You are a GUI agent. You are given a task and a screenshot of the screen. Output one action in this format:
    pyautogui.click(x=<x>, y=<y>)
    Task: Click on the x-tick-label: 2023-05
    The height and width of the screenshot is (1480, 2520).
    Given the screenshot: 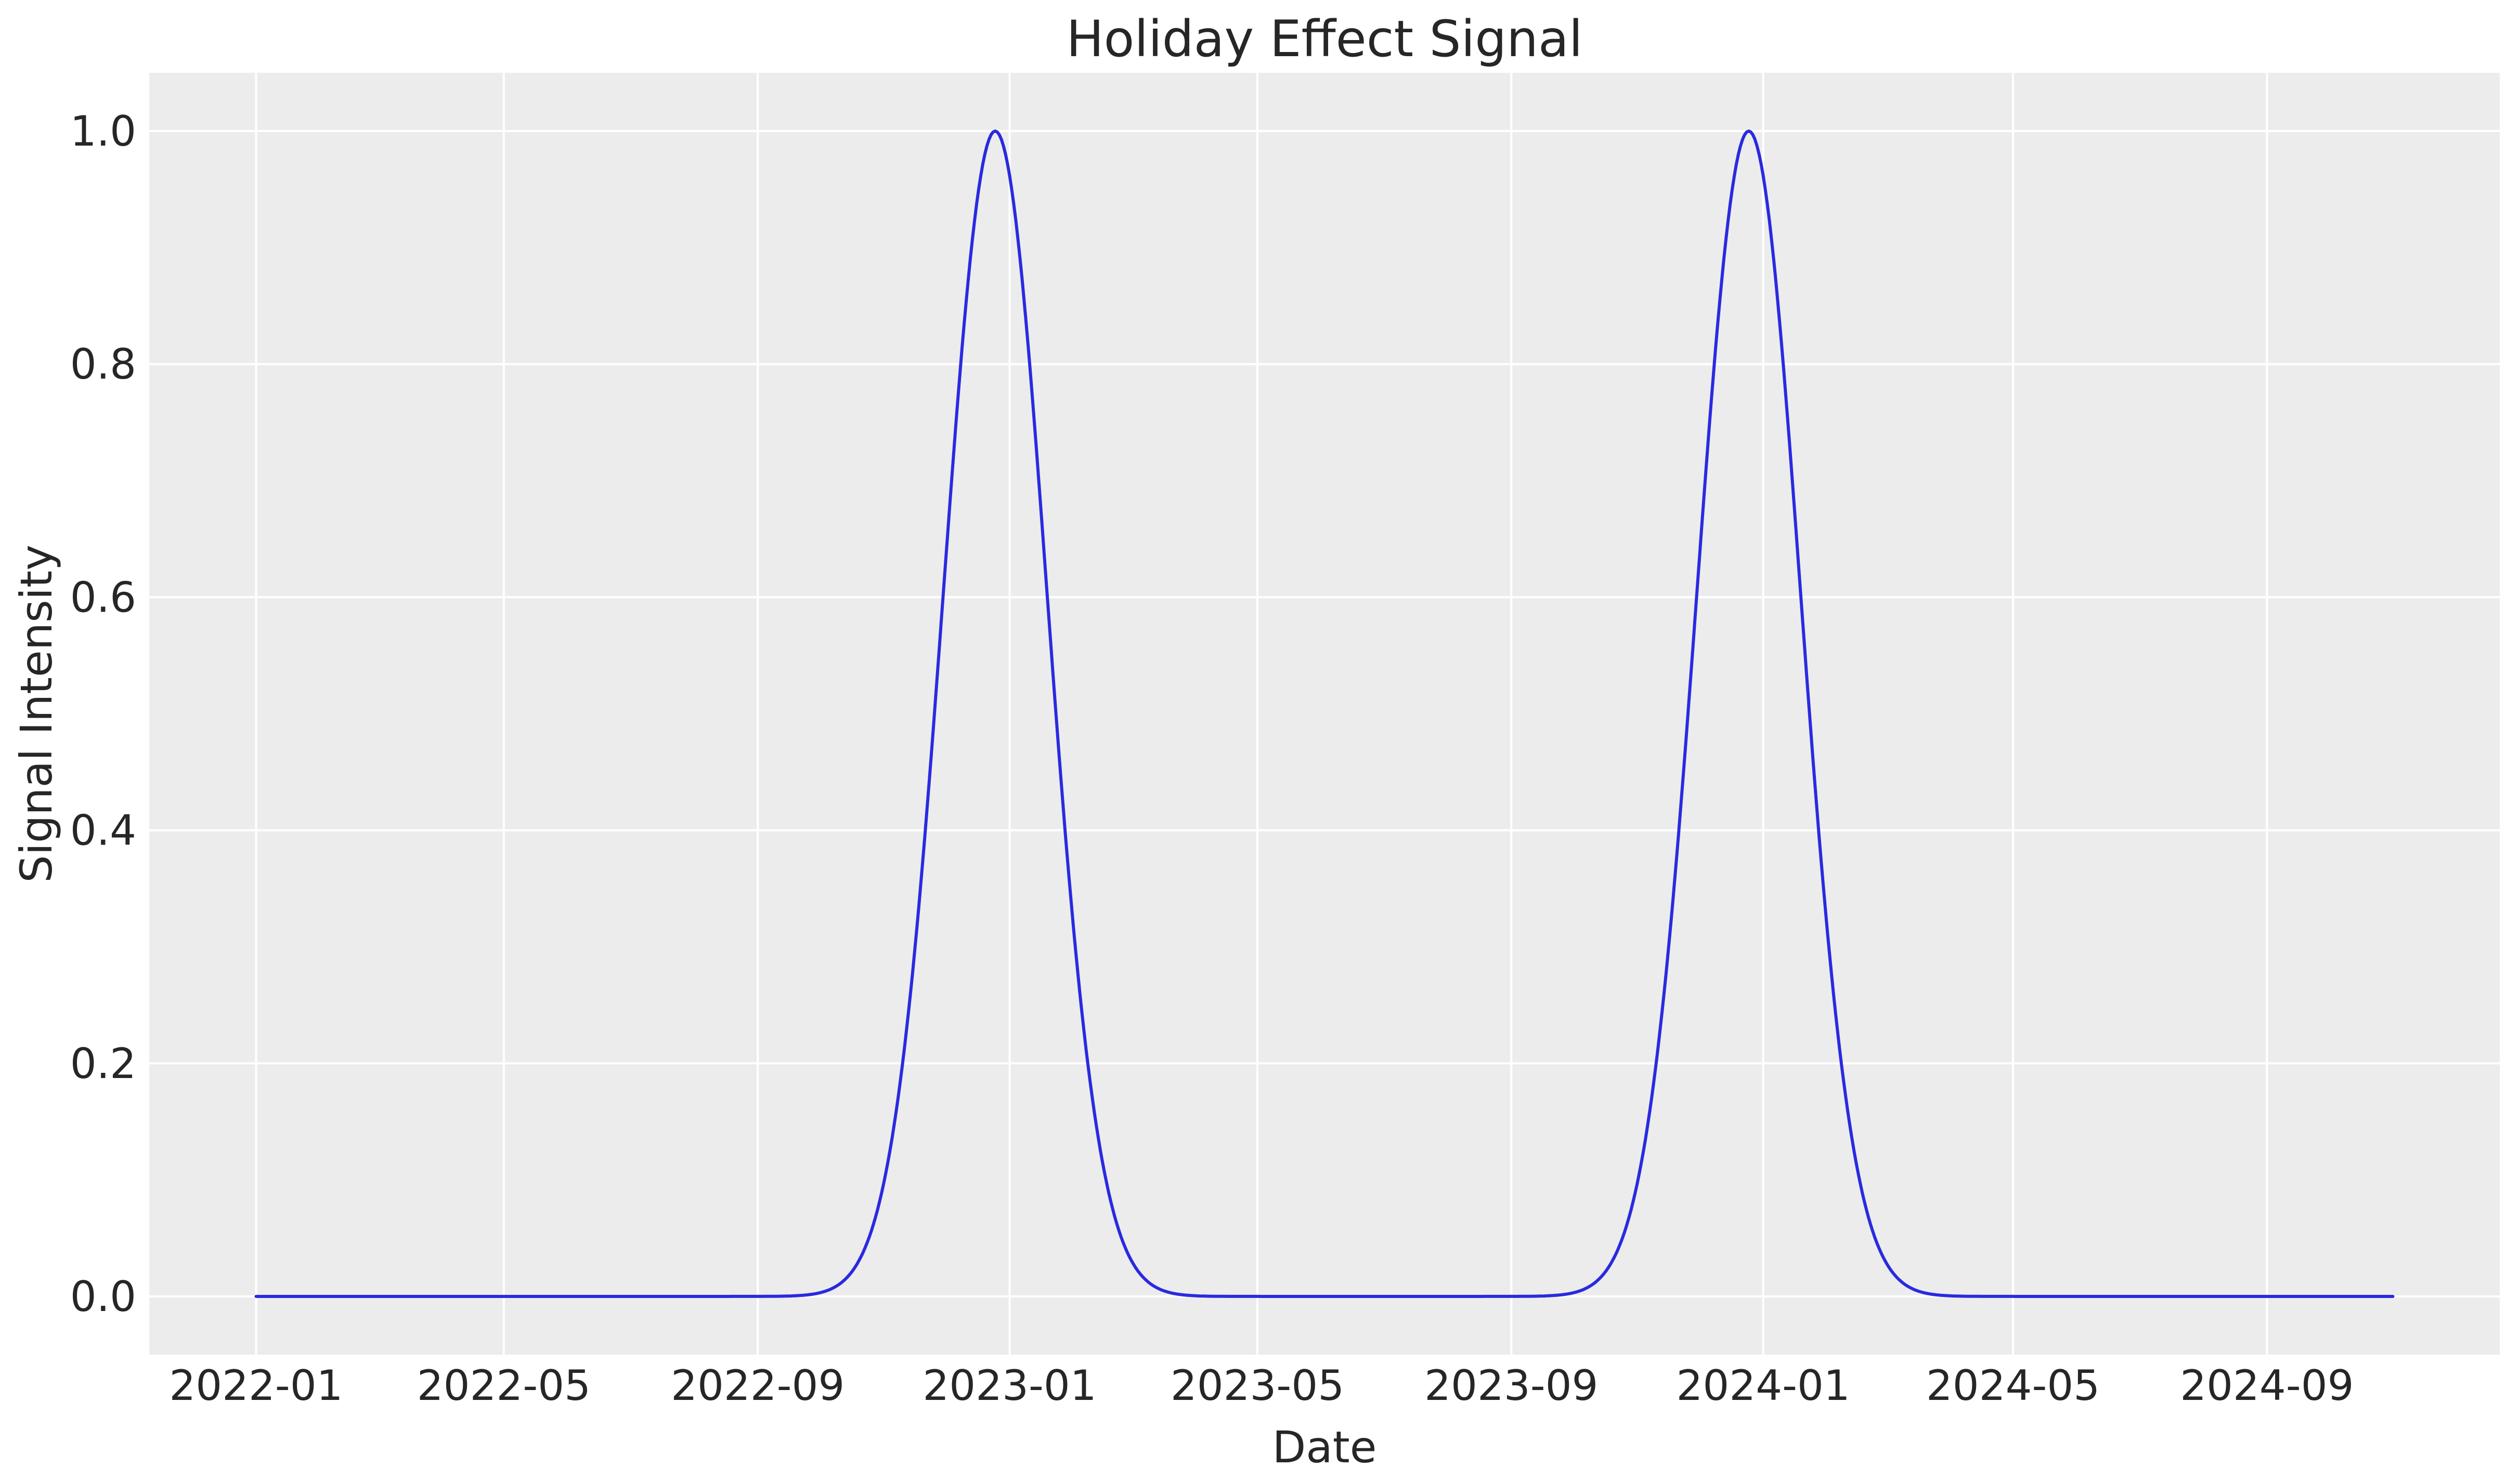 What is the action you would take?
    pyautogui.click(x=1257, y=1385)
    